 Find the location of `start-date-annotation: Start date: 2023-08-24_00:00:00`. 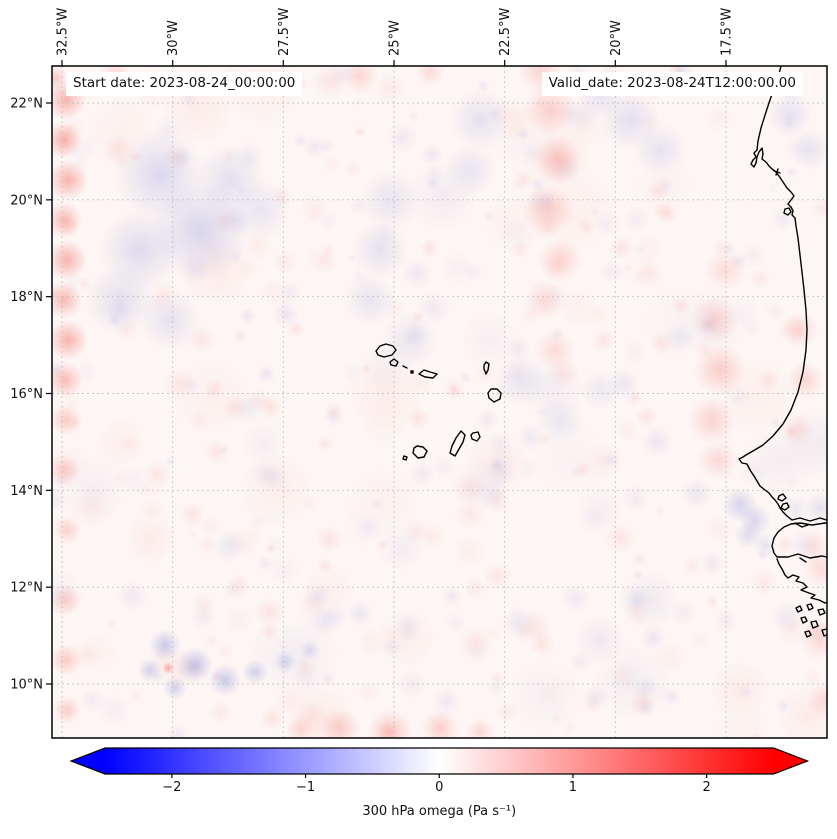

start-date-annotation: Start date: 2023-08-24_00:00:00 is located at coordinates (184, 84).